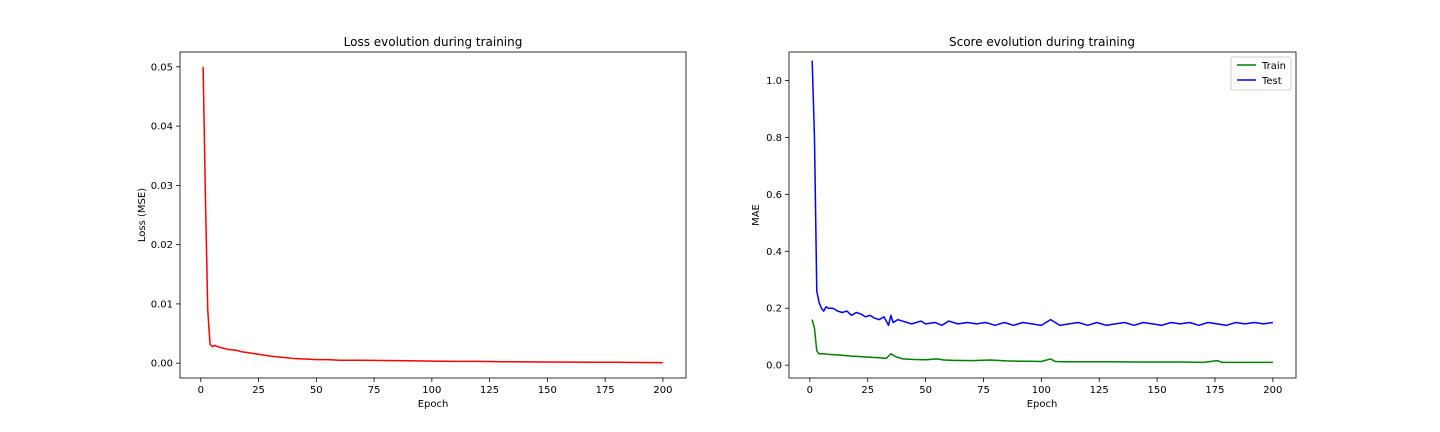 The width and height of the screenshot is (1440, 432). I want to click on loss-chart-xtick-label: 150, so click(547, 390).